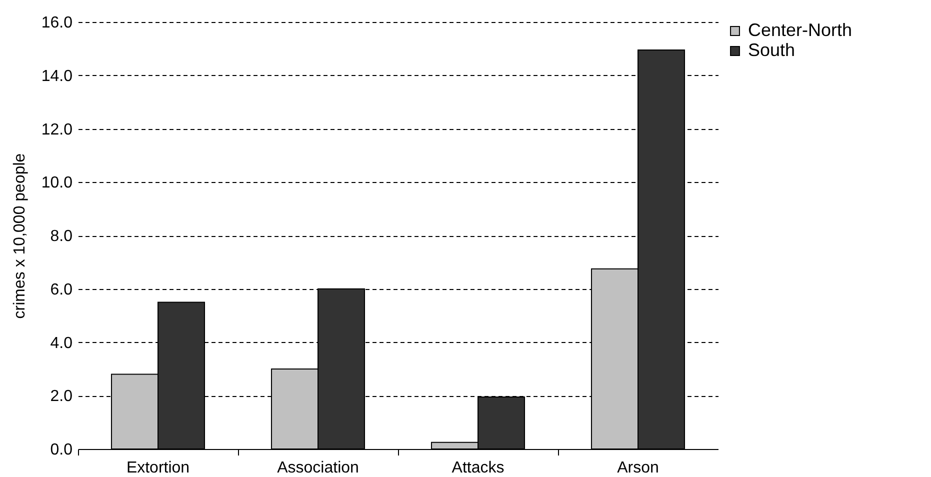 Image resolution: width=931 pixels, height=477 pixels. Describe the element at coordinates (638, 468) in the screenshot. I see `x-tick-label: Arson` at that location.